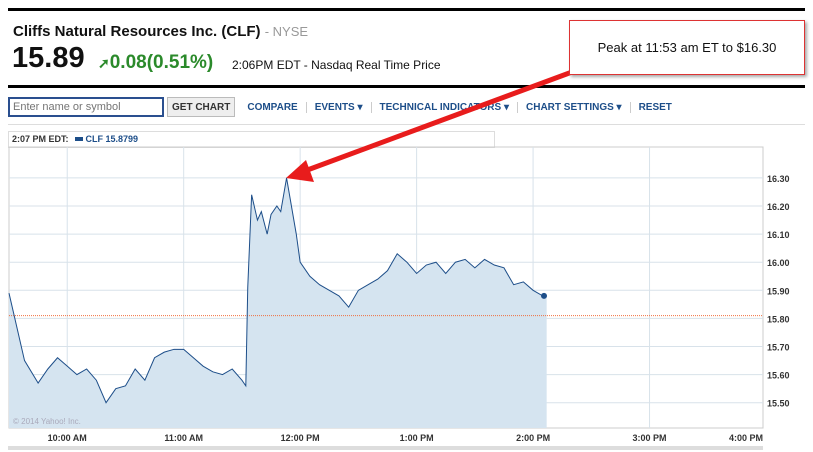  What do you see at coordinates (778, 179) in the screenshot?
I see `y-tick-label: 16.30` at bounding box center [778, 179].